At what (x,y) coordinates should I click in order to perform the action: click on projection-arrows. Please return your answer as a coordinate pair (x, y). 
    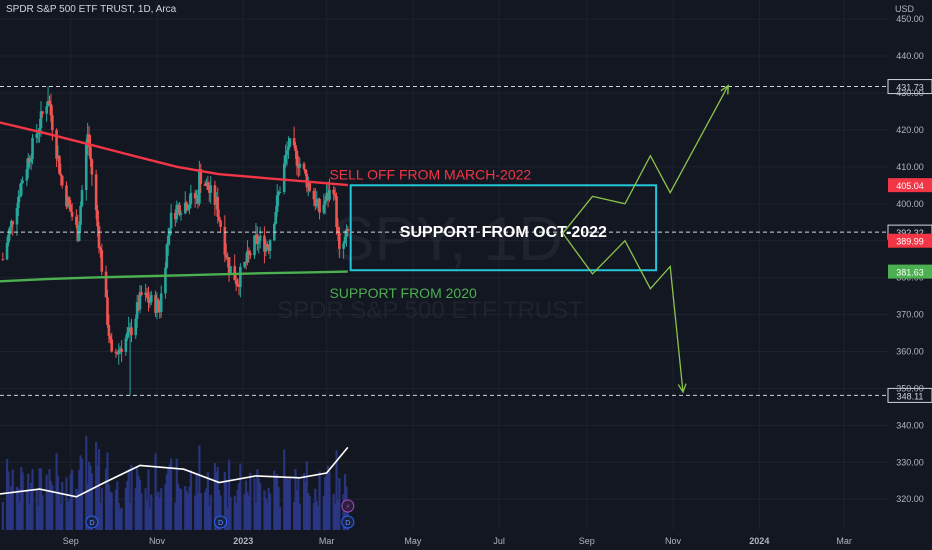
    Looking at the image, I should click on (645, 239).